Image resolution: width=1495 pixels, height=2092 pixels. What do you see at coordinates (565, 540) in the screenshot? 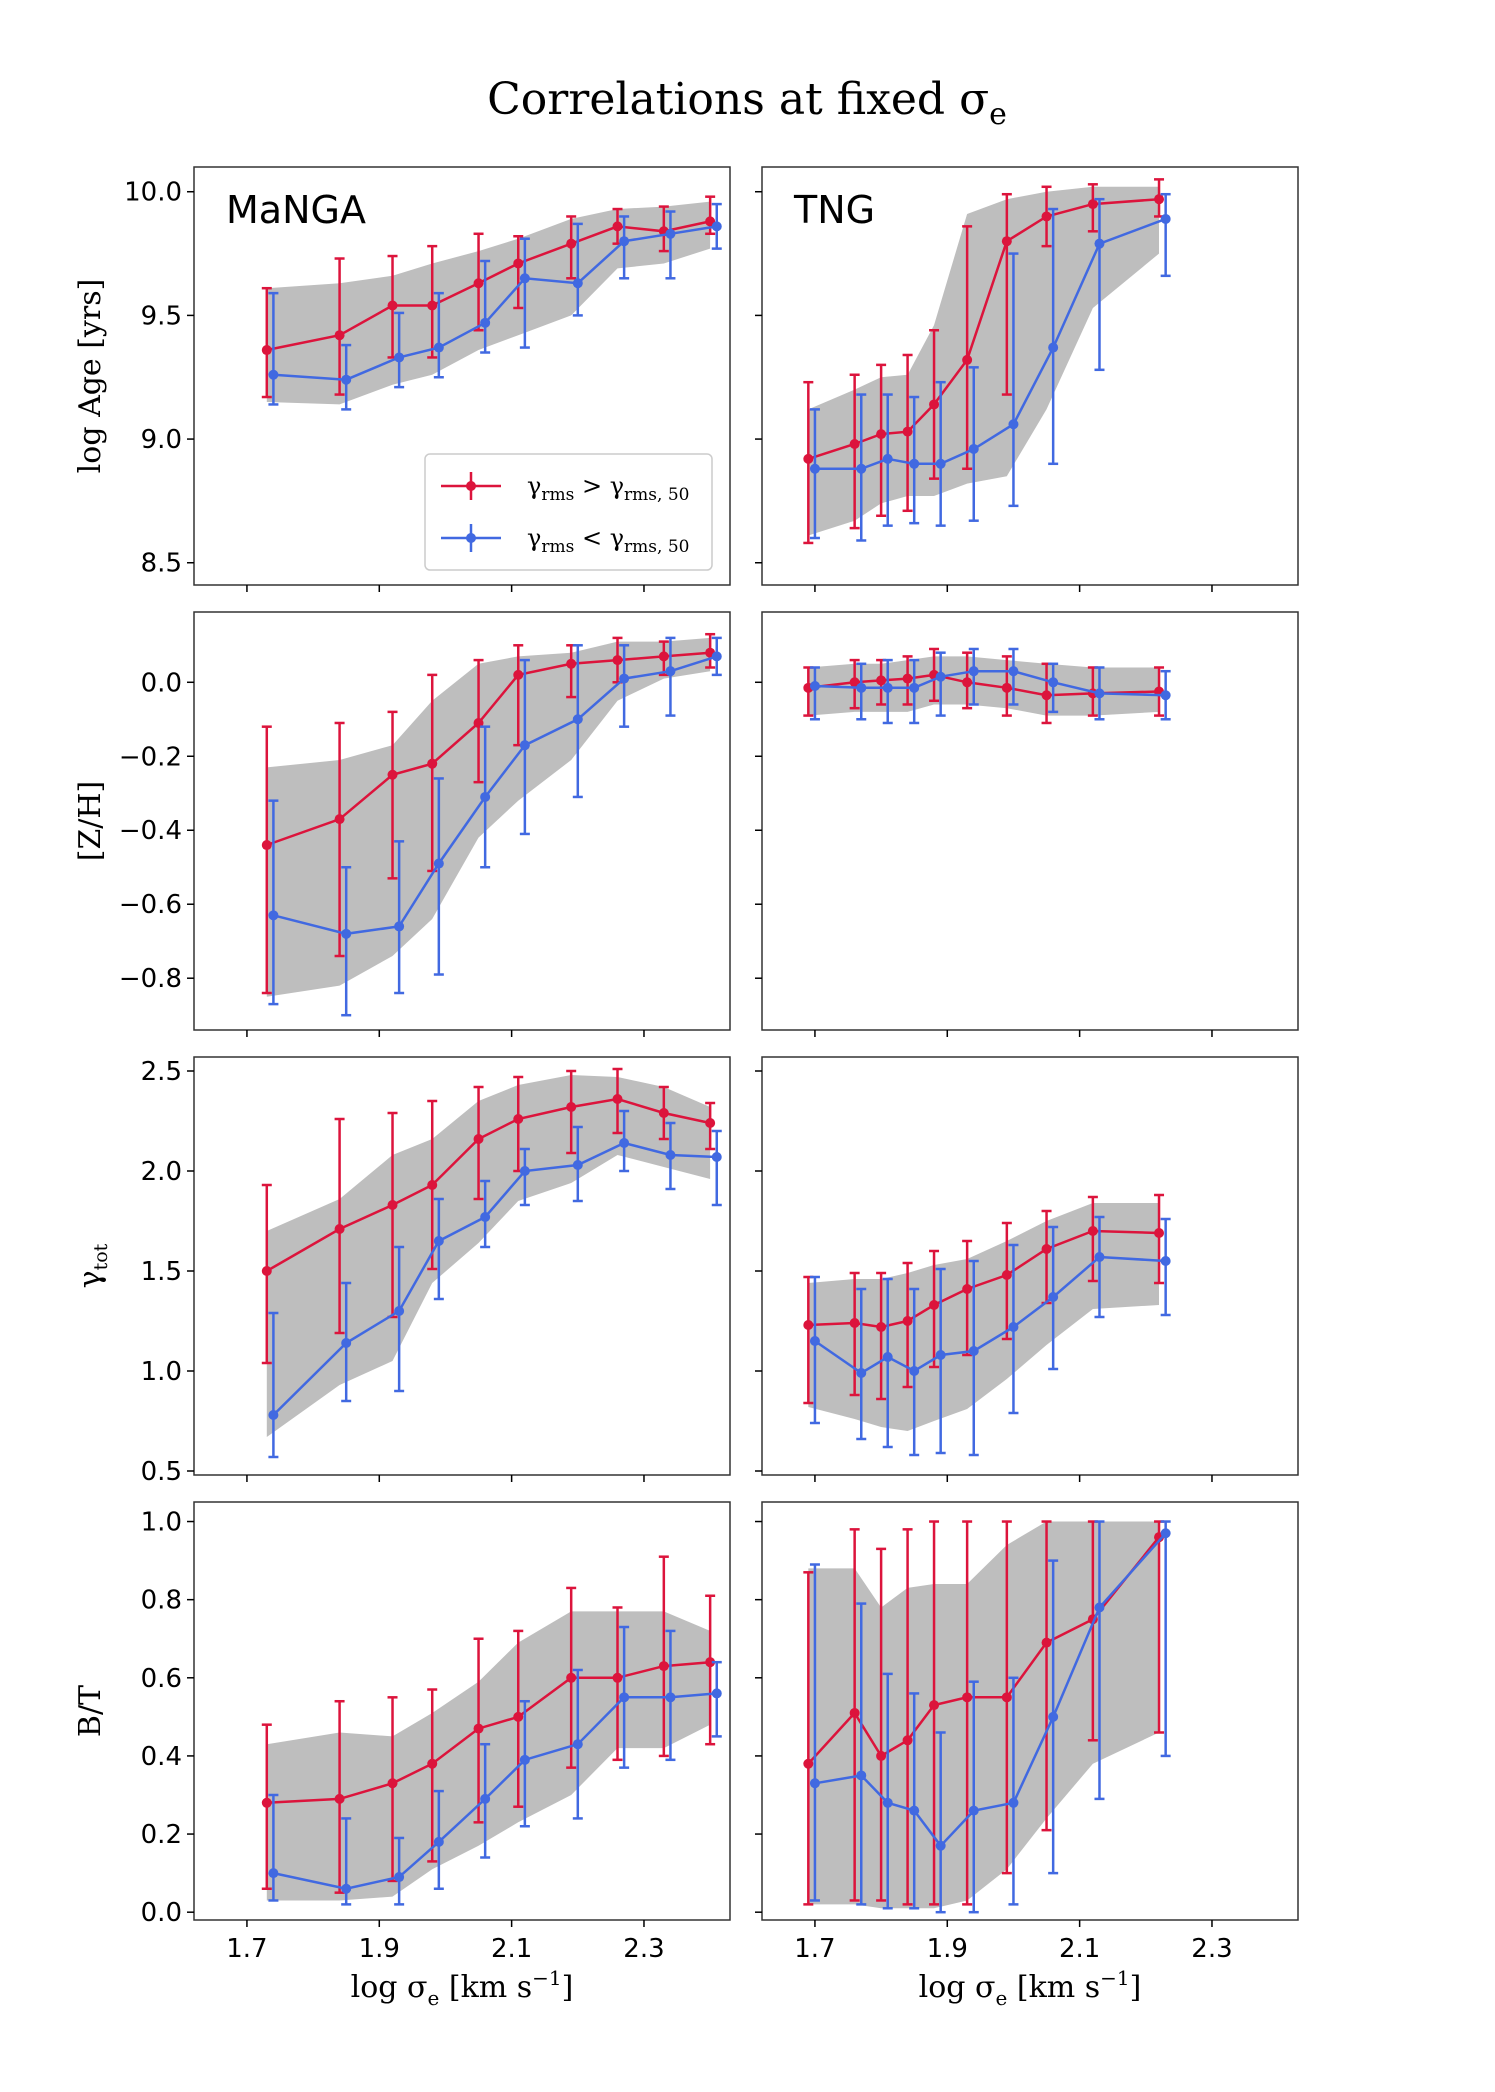
I see `legend-item-low: γrms < γrms, 50` at bounding box center [565, 540].